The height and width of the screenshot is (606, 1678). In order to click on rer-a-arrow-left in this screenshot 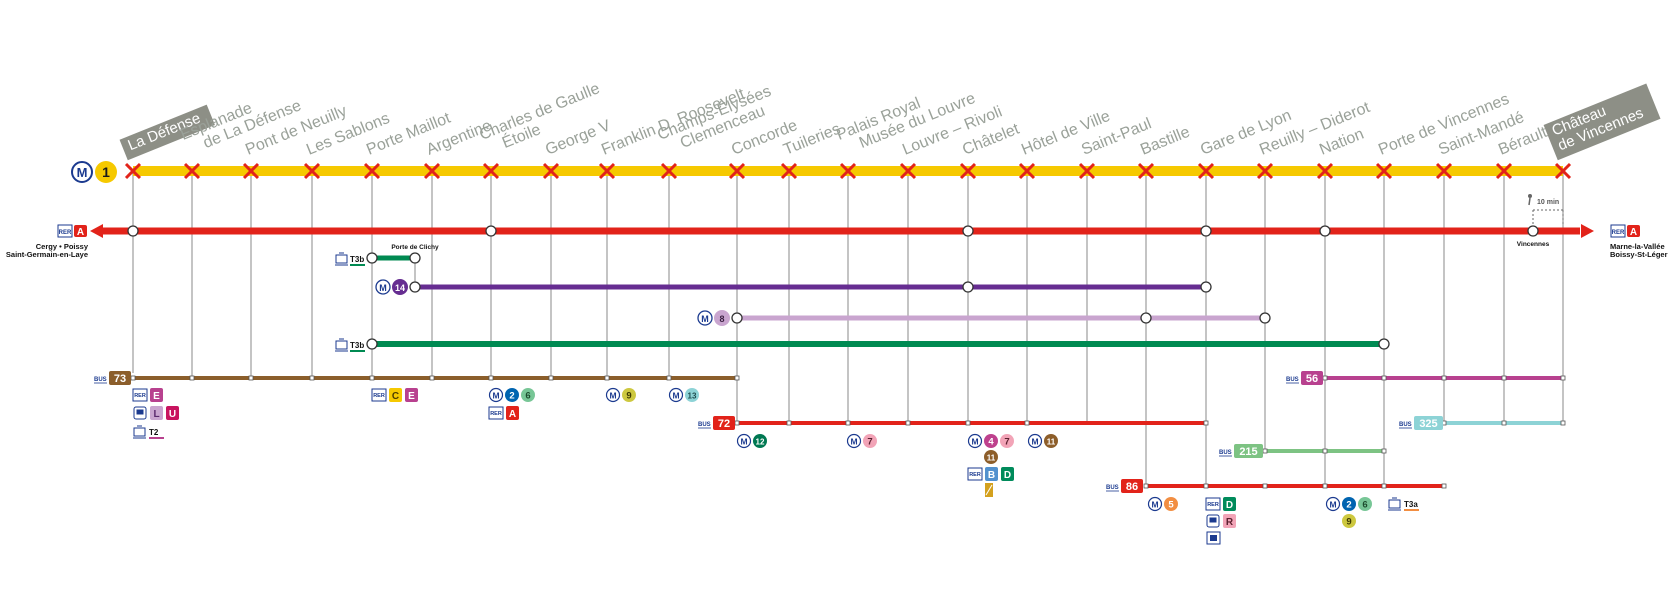, I will do `click(96, 231)`.